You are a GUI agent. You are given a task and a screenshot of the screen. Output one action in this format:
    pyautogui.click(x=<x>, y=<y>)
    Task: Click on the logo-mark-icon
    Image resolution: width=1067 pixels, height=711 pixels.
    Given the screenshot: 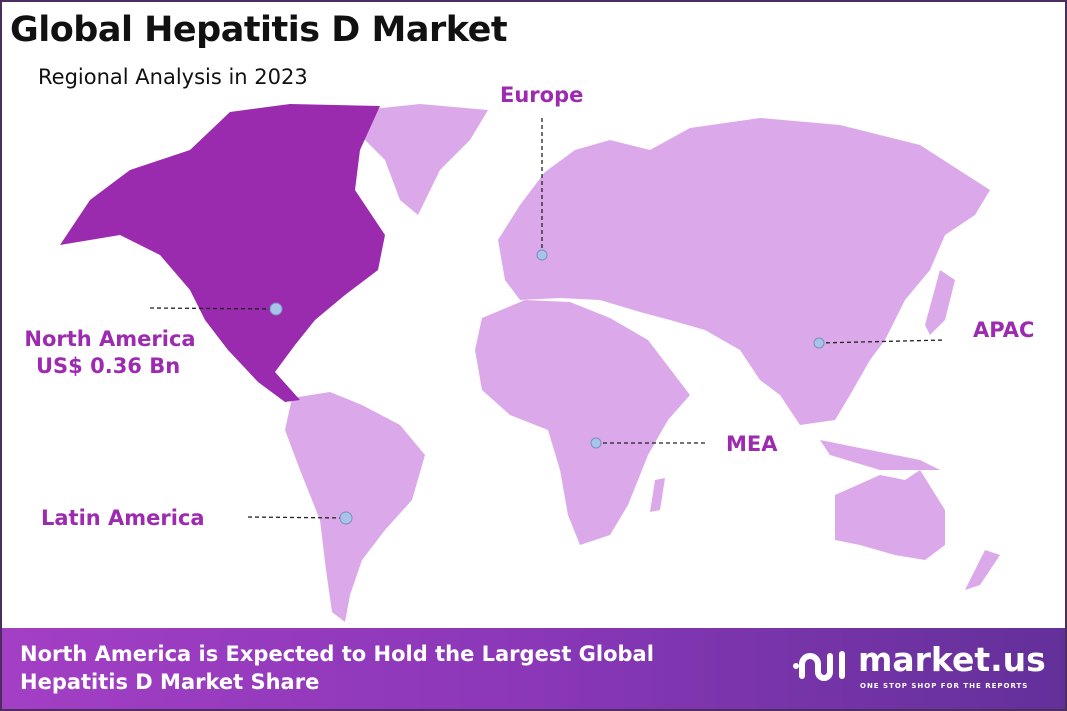 What is the action you would take?
    pyautogui.click(x=819, y=666)
    